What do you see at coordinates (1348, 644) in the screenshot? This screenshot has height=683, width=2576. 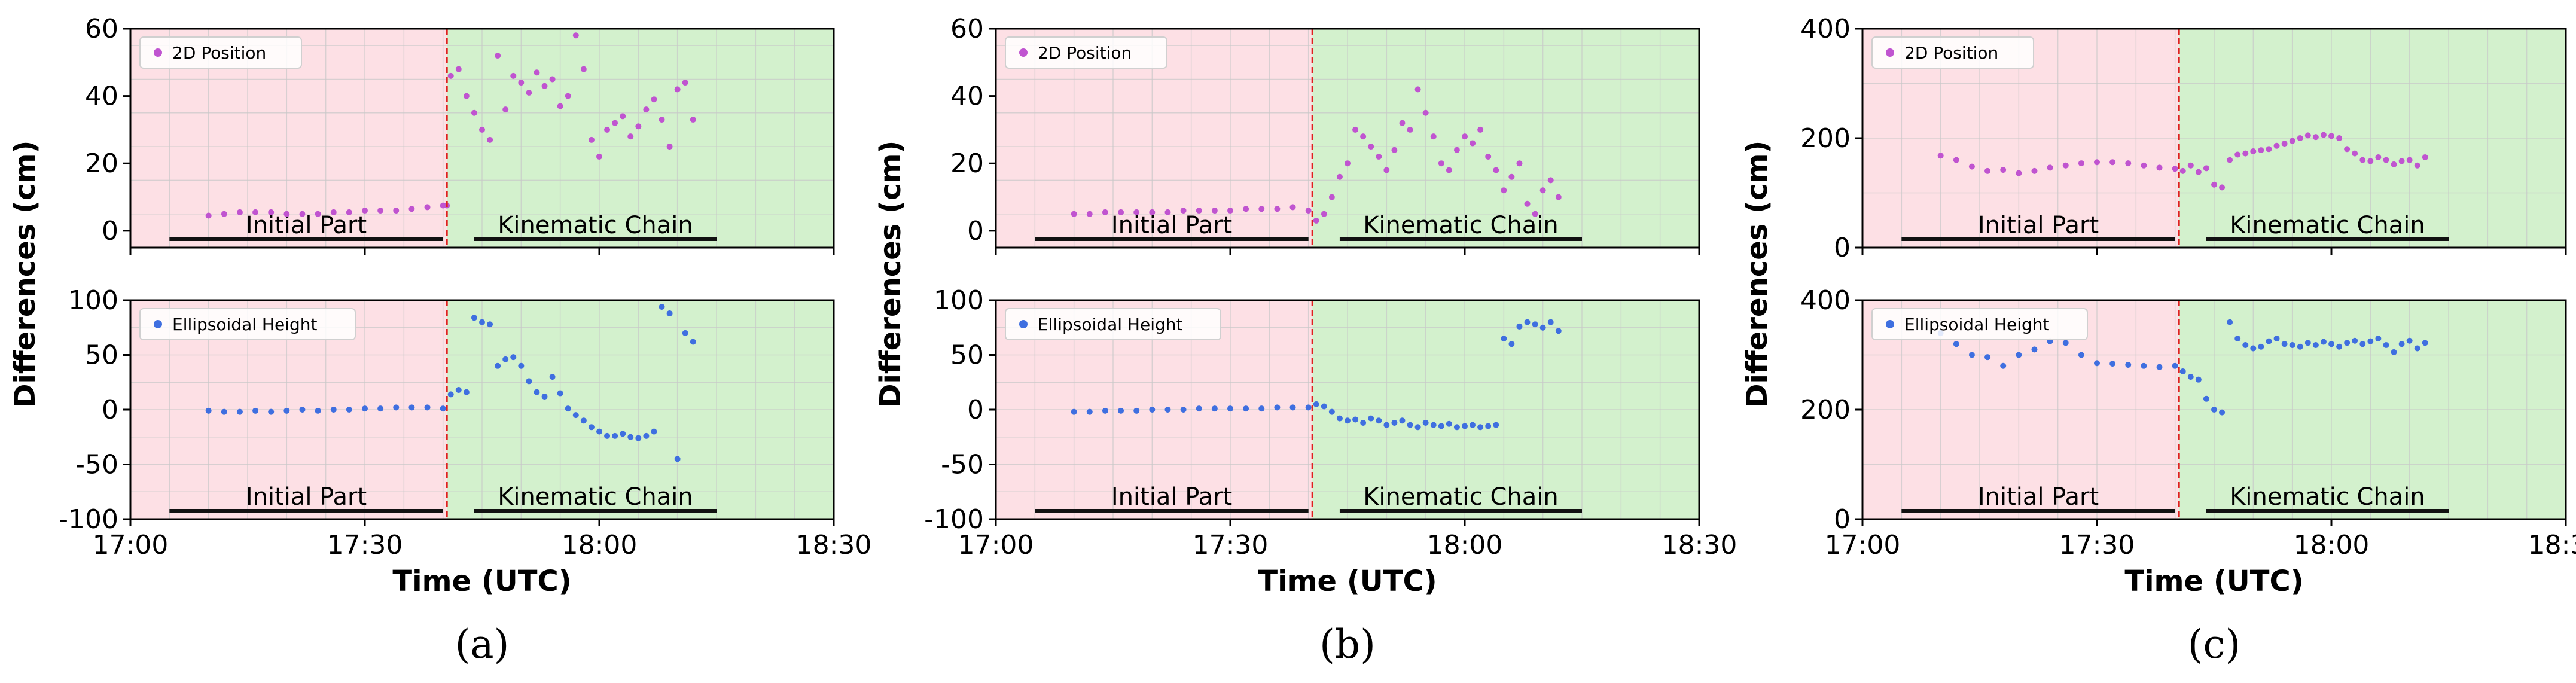 I see `panel-label: (b)` at bounding box center [1348, 644].